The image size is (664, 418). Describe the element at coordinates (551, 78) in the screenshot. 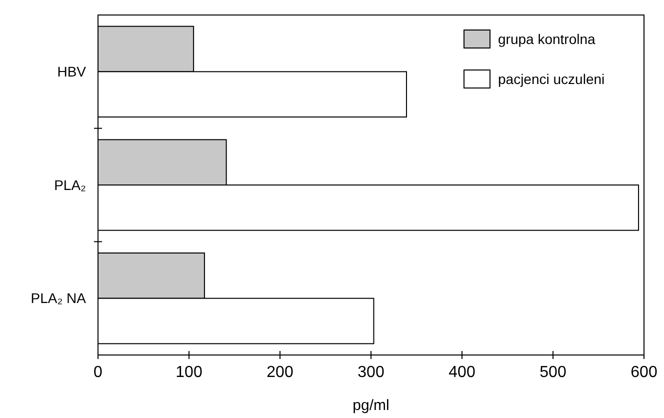

I see `legend-label: pacjenci uczuleni` at that location.